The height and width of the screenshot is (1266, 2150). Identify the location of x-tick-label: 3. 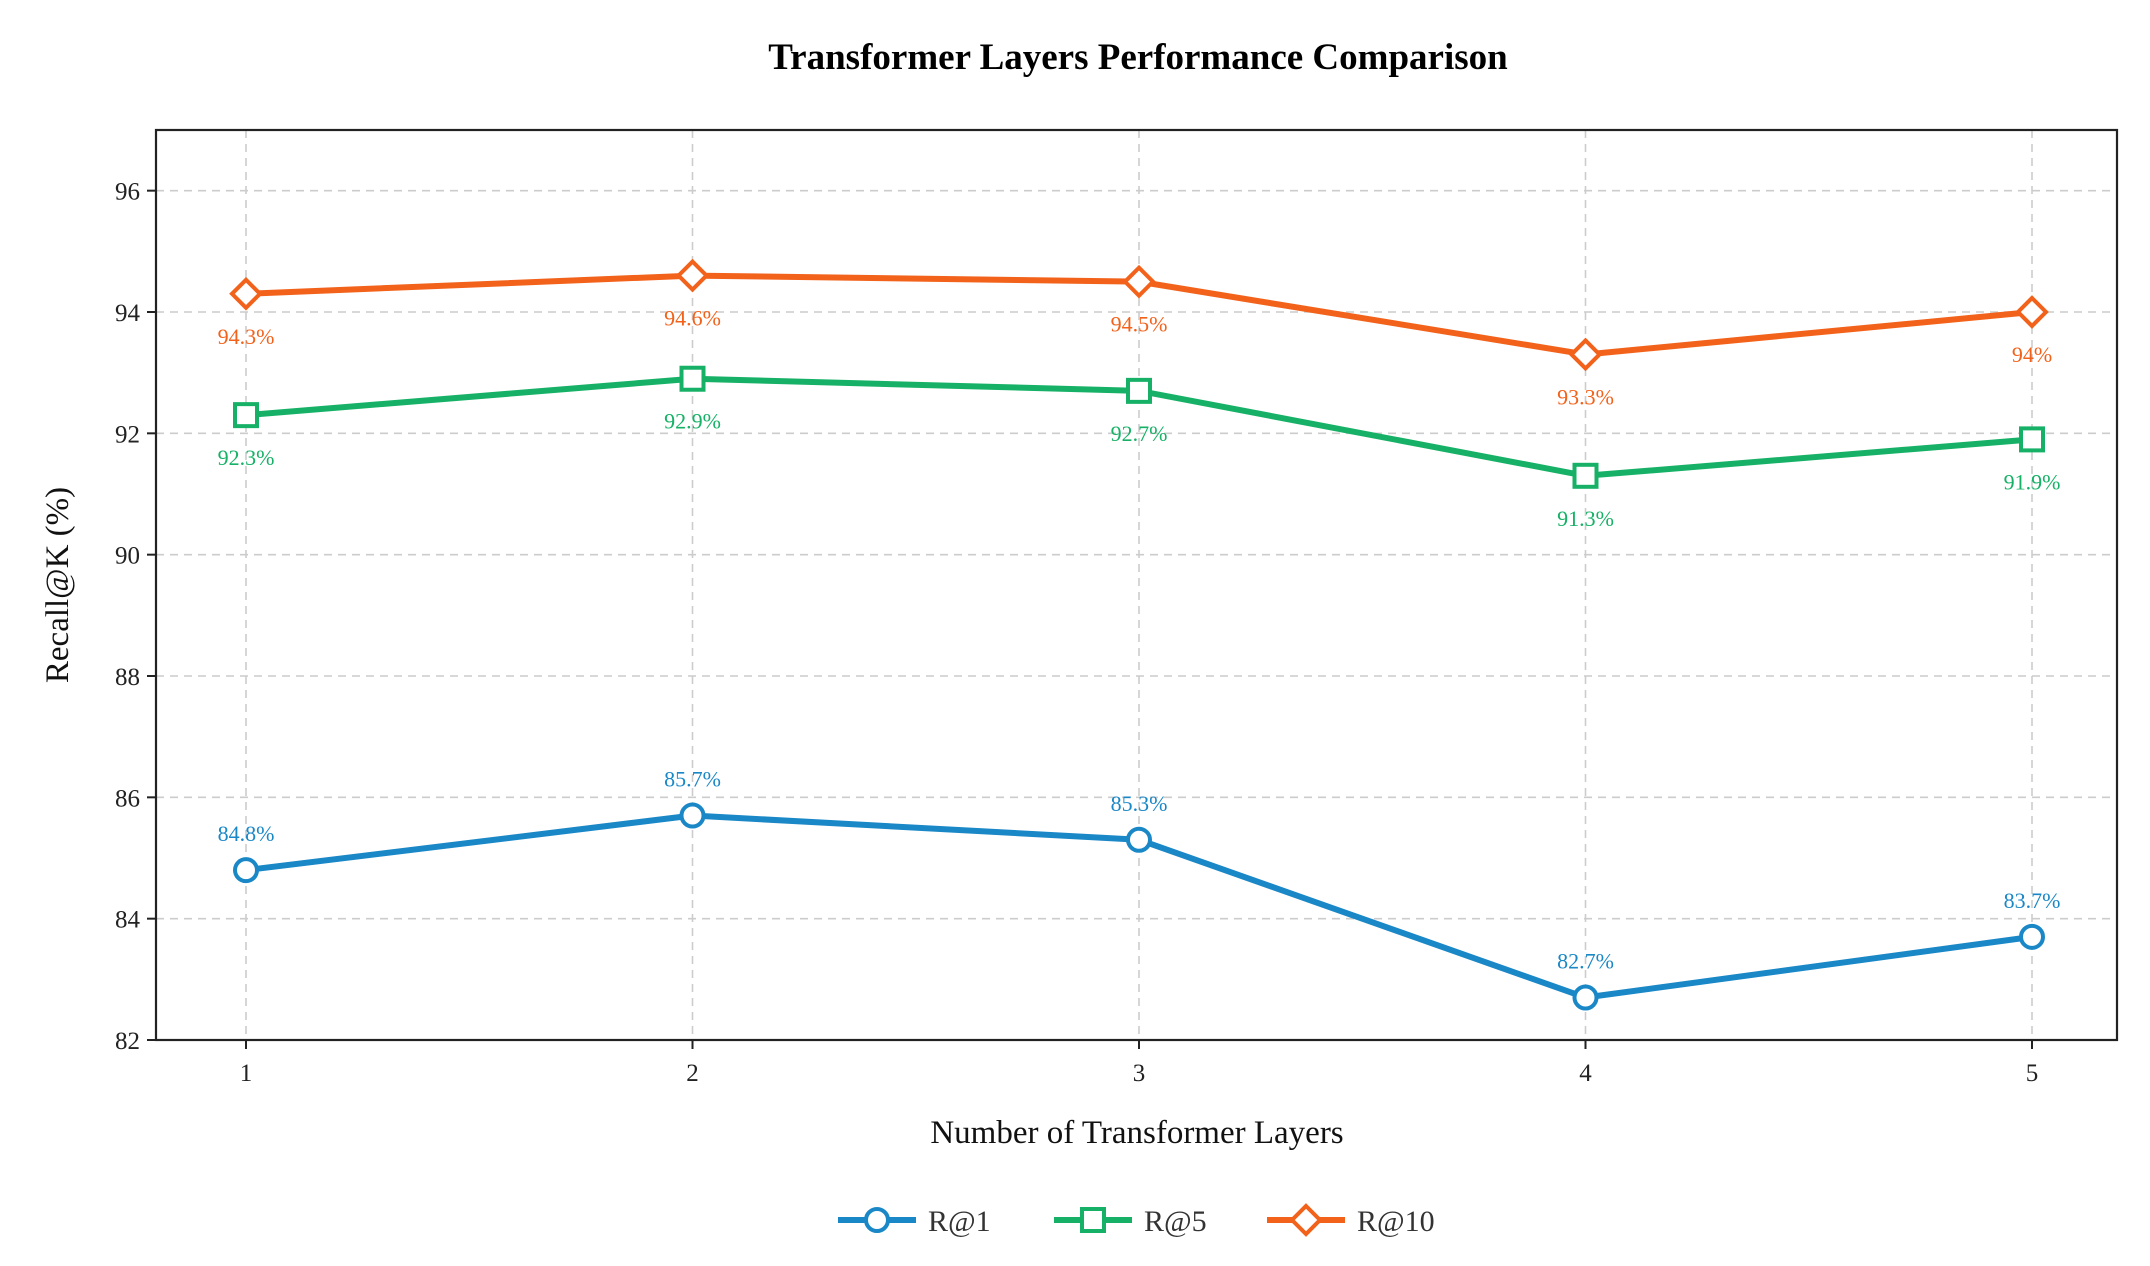
(1139, 1073).